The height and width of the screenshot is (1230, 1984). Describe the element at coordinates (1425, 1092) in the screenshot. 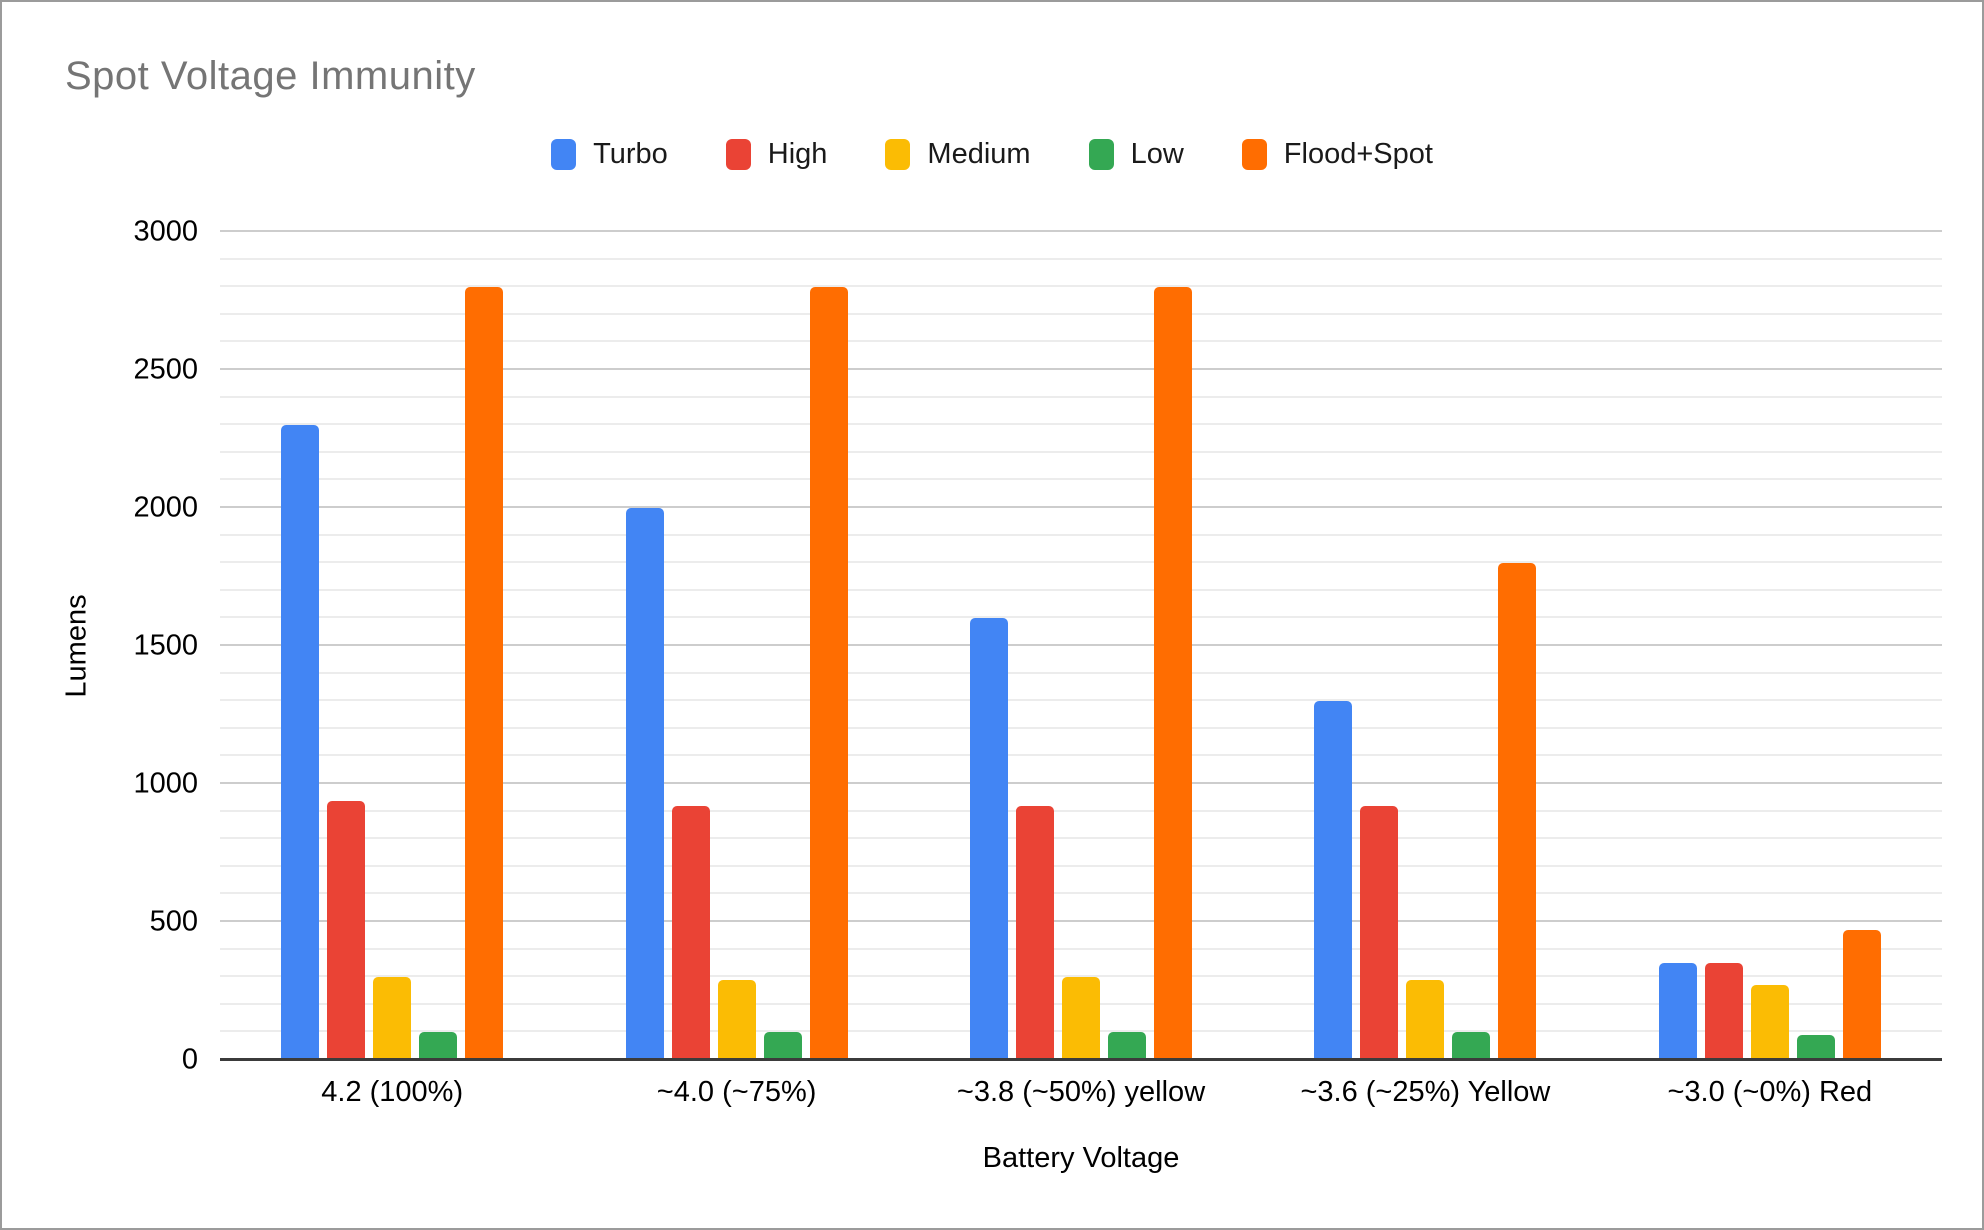

I see `x-category-label-3: ~3.6 (~25%) Yellow` at that location.